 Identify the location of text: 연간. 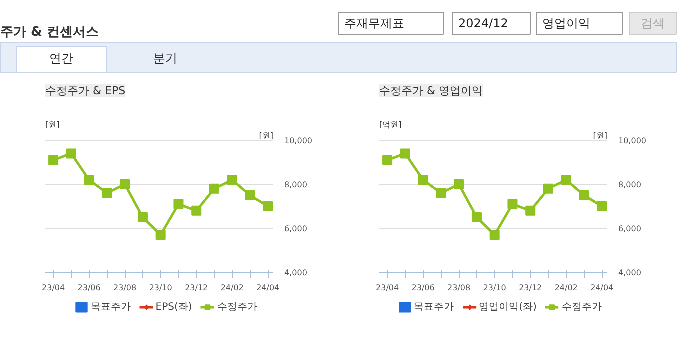
(62, 59).